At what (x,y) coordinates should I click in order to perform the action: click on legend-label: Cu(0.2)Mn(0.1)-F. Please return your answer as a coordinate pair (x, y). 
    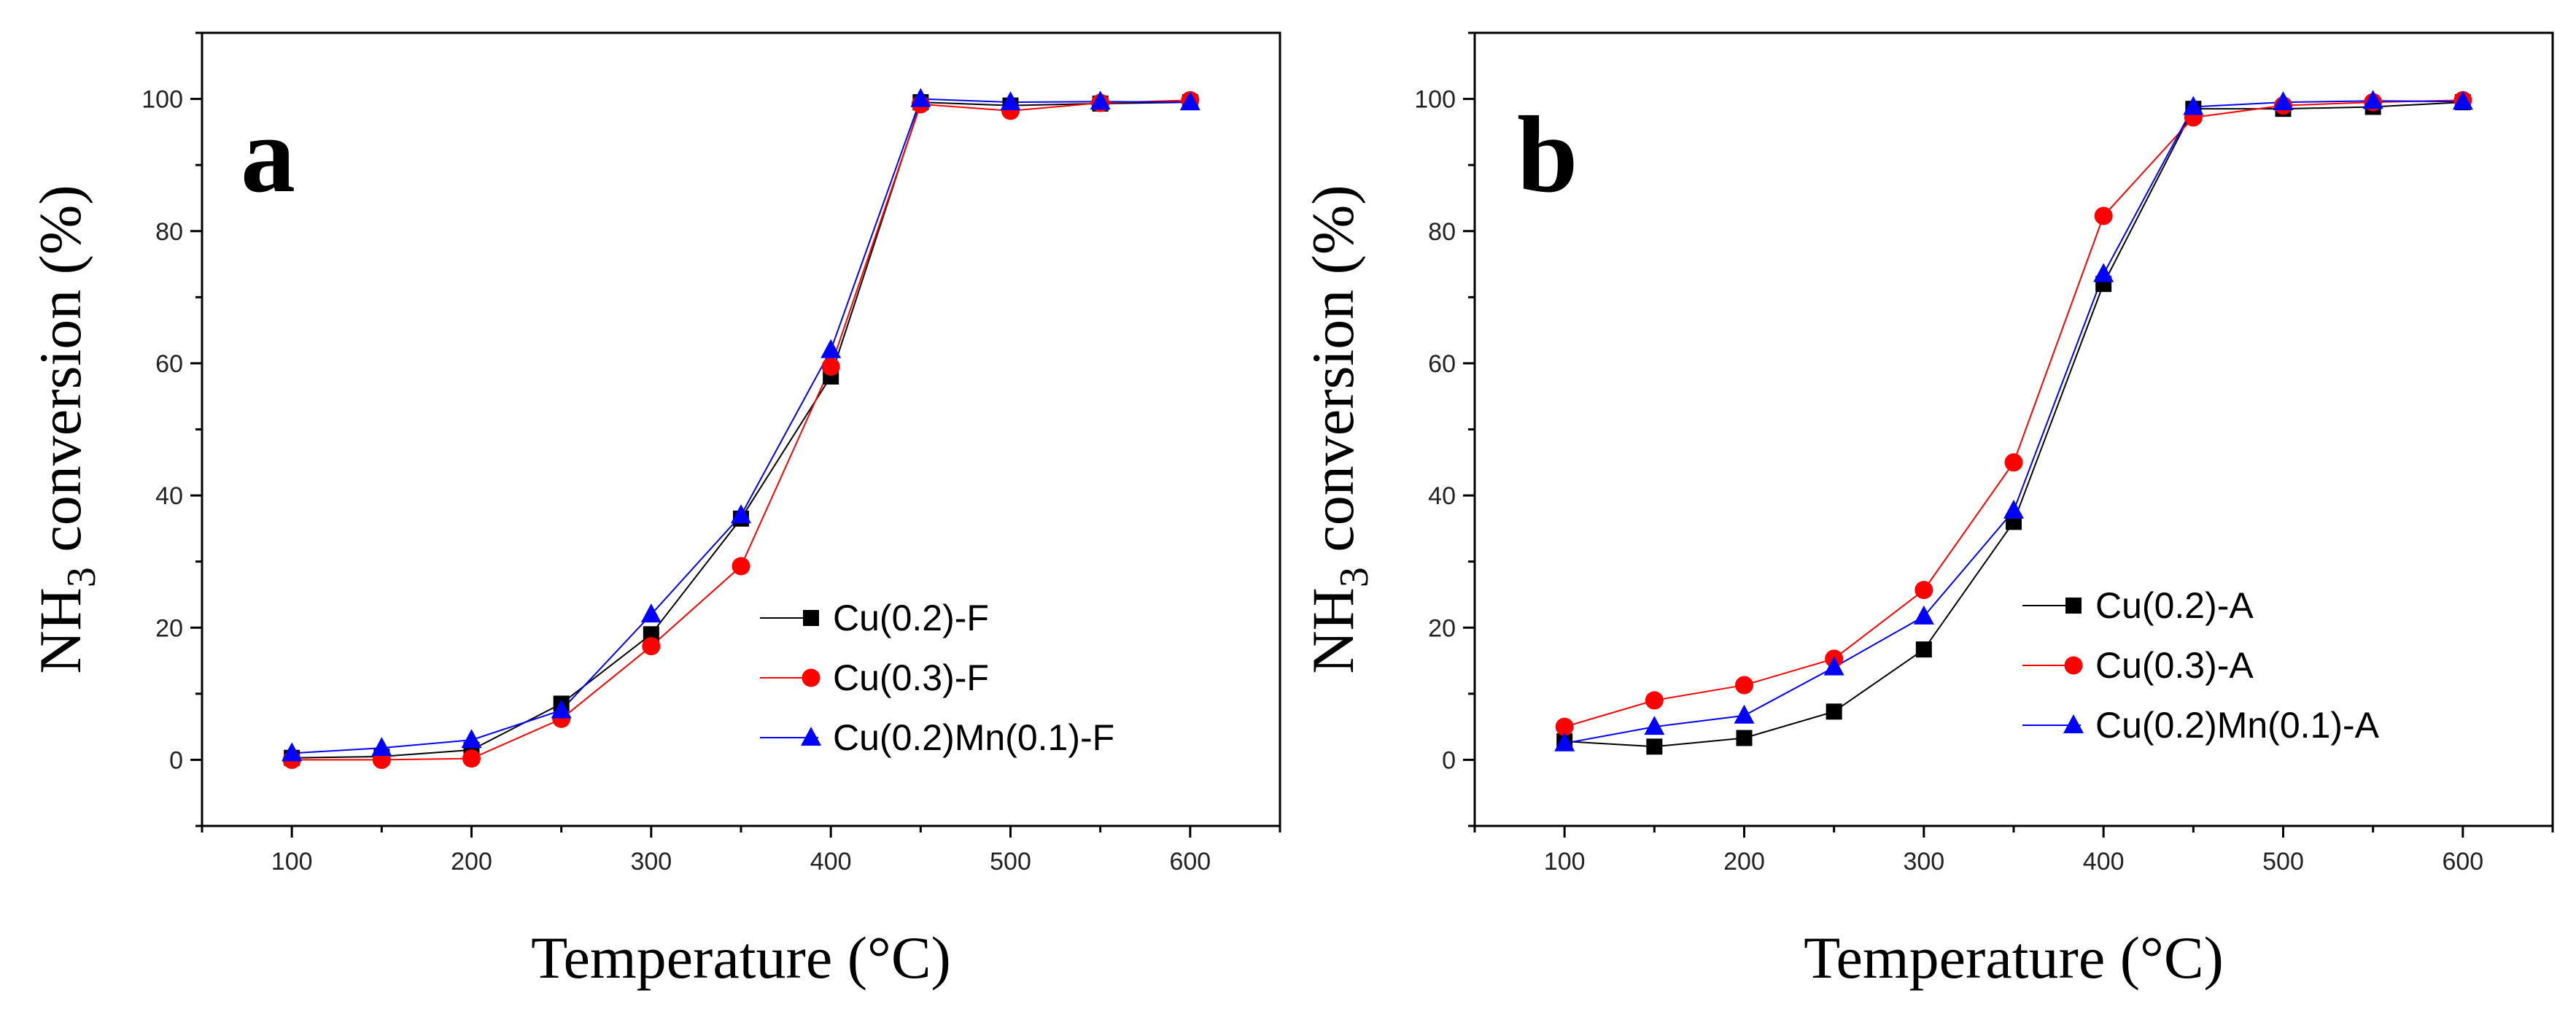
    Looking at the image, I should click on (973, 737).